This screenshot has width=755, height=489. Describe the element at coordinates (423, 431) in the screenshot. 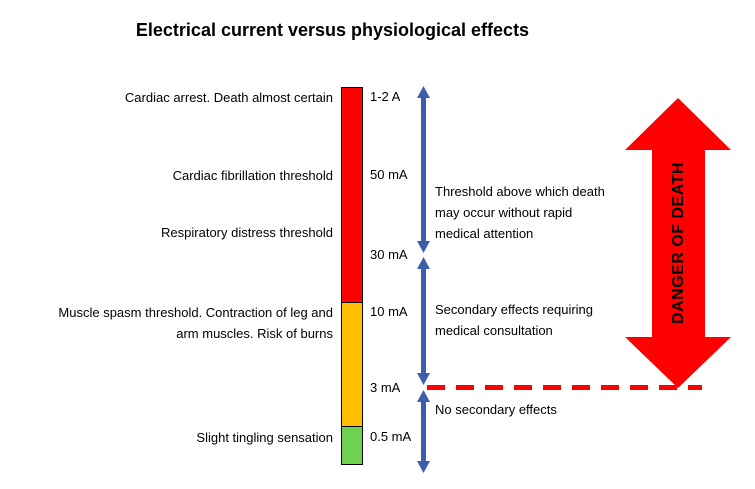

I see `range-arrow-none-icon` at that location.